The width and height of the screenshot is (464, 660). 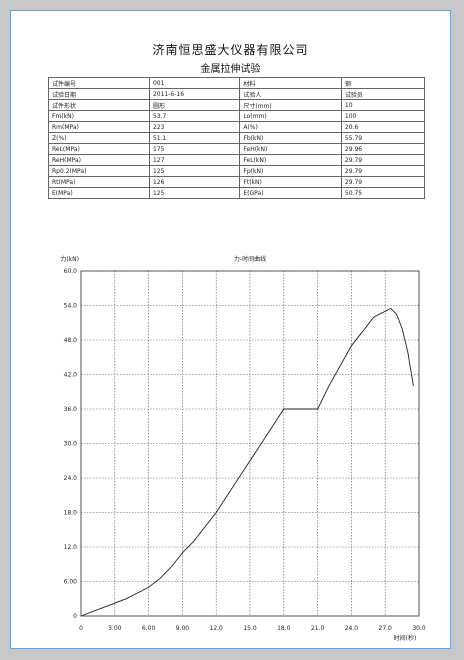 What do you see at coordinates (230, 69) in the screenshot?
I see `report-title: 金属拉伸试验` at bounding box center [230, 69].